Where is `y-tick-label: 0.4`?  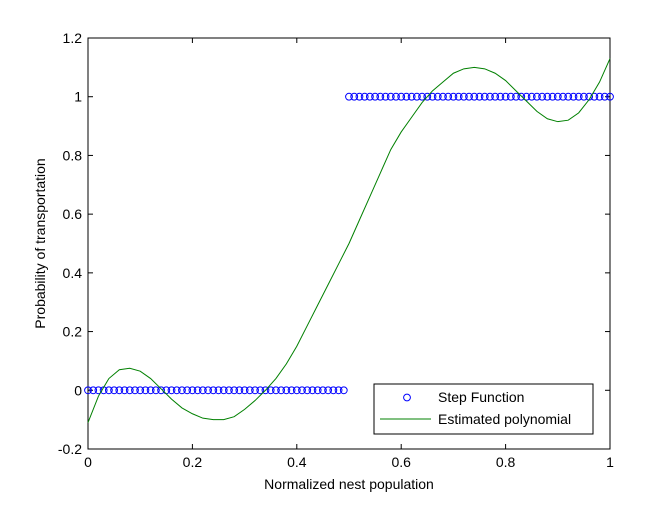
y-tick-label: 0.4 is located at coordinates (73, 273).